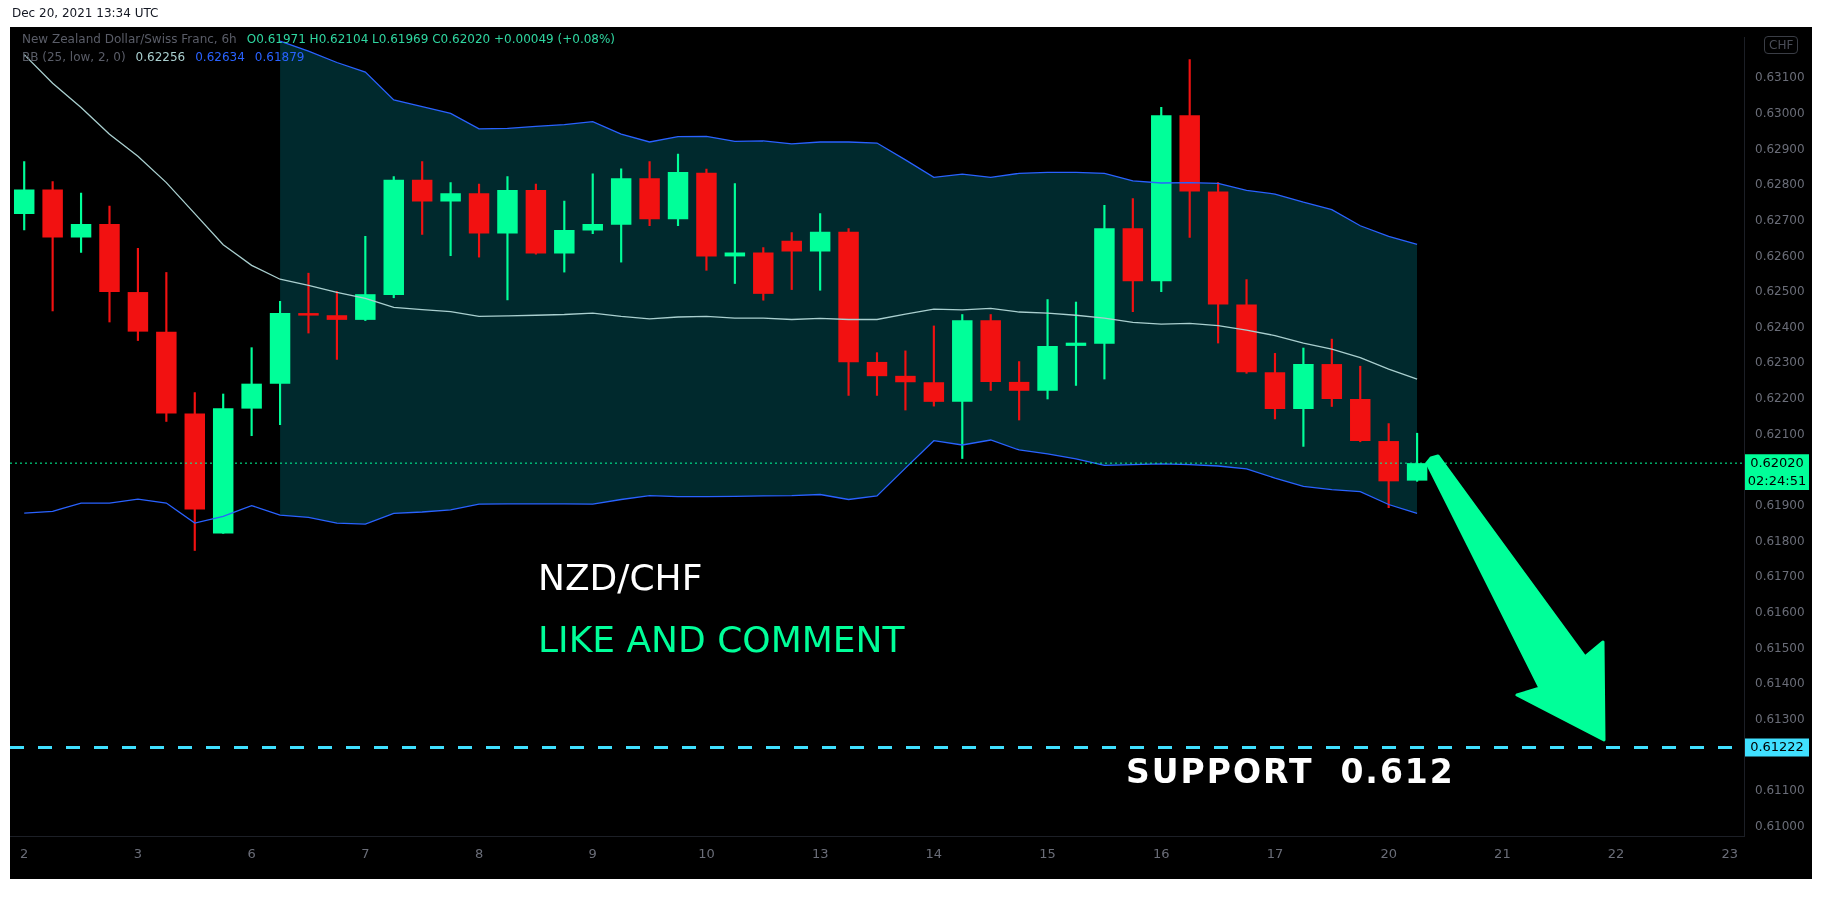 Image resolution: width=1824 pixels, height=905 pixels. I want to click on text: Dec 20, 2021 13:34 UTC, so click(85, 13).